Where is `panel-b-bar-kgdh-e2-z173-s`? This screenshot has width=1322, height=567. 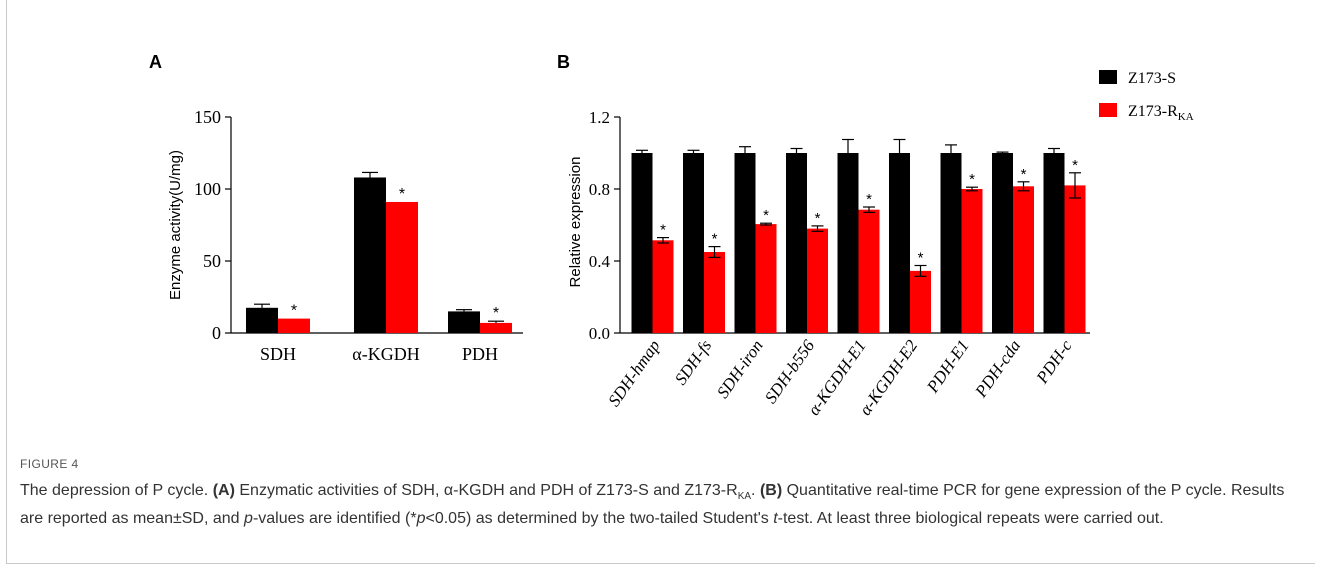
panel-b-bar-kgdh-e2-z173-s is located at coordinates (899, 243).